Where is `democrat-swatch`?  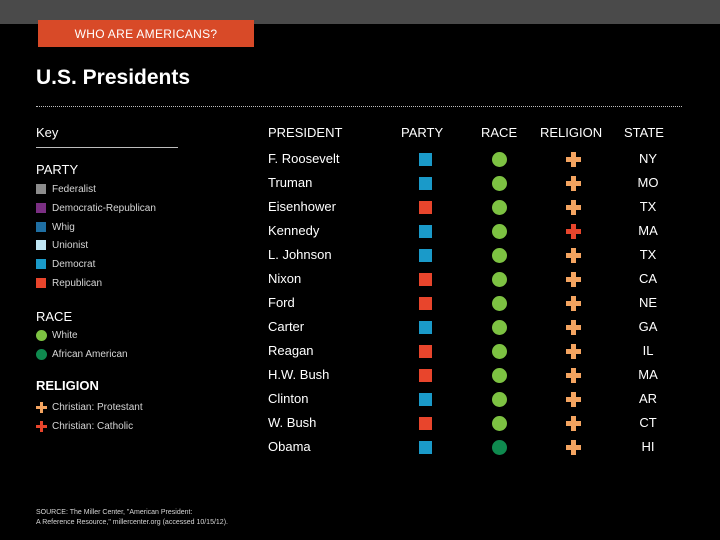 democrat-swatch is located at coordinates (41, 264).